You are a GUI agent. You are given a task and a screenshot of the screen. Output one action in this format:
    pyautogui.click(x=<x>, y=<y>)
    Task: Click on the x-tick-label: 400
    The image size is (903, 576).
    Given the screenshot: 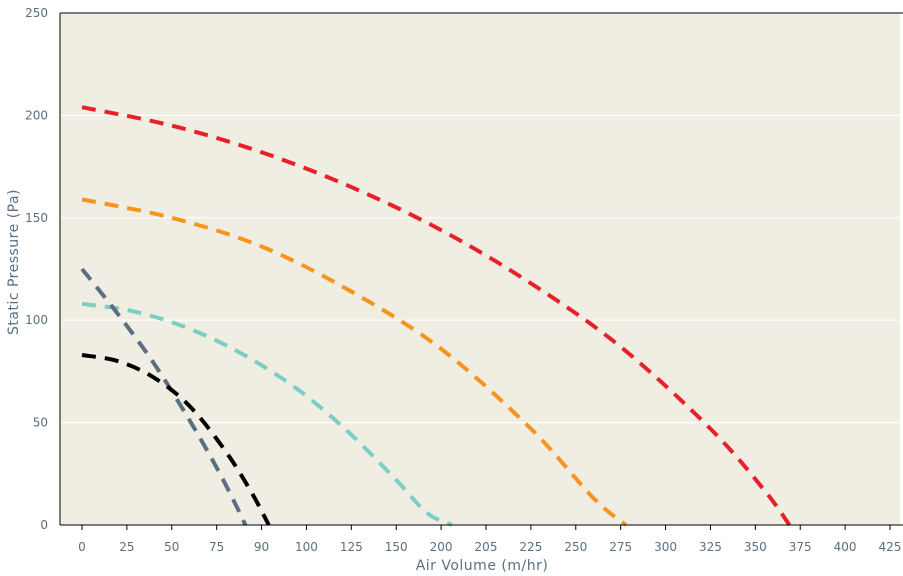 What is the action you would take?
    pyautogui.click(x=845, y=547)
    